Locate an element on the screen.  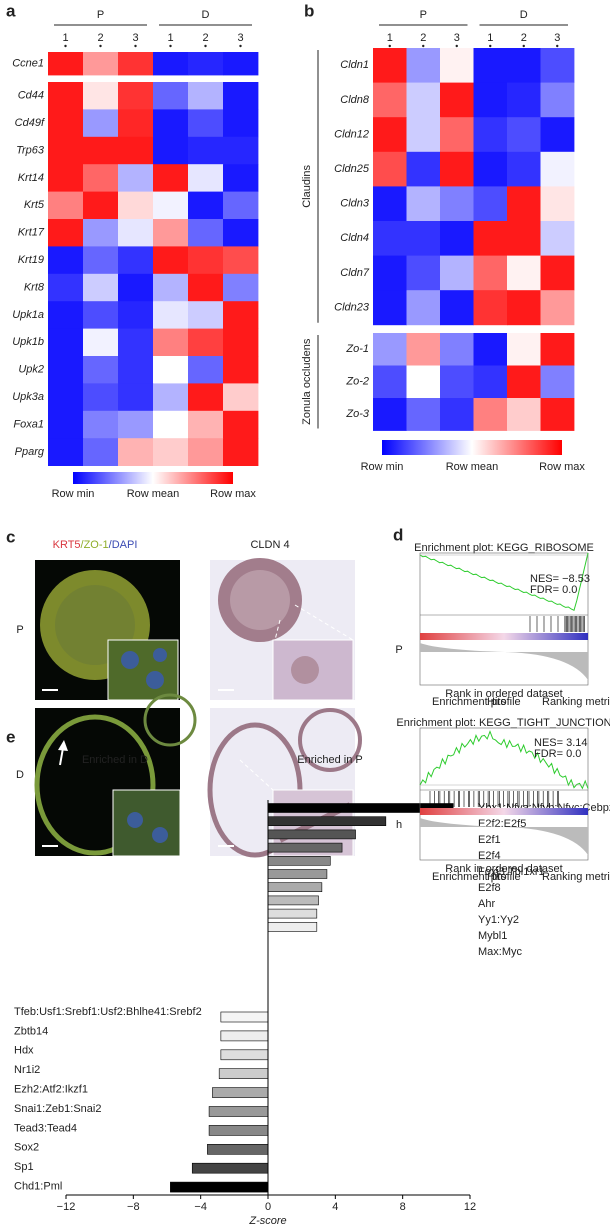
row-label: Ccne1 is located at coordinates (28, 63).